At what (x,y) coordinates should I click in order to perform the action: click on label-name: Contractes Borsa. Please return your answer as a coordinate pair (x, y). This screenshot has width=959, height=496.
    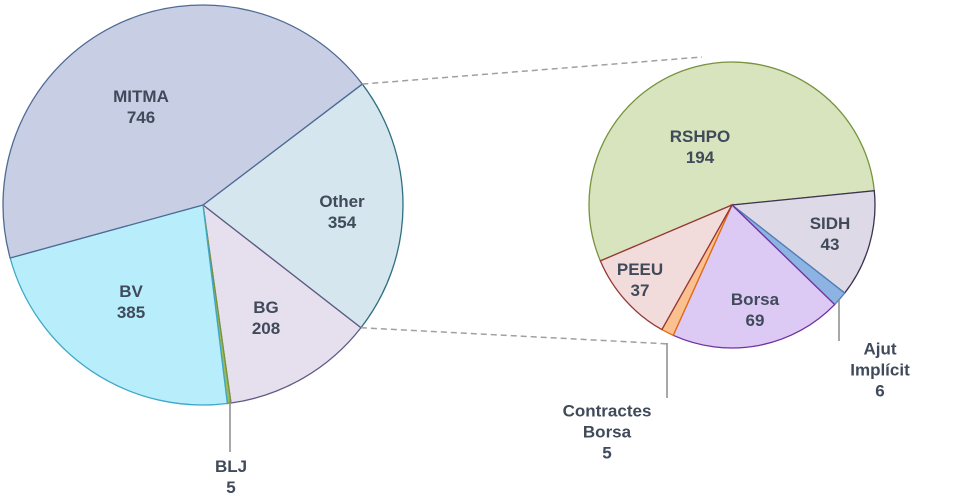
    Looking at the image, I should click on (607, 421).